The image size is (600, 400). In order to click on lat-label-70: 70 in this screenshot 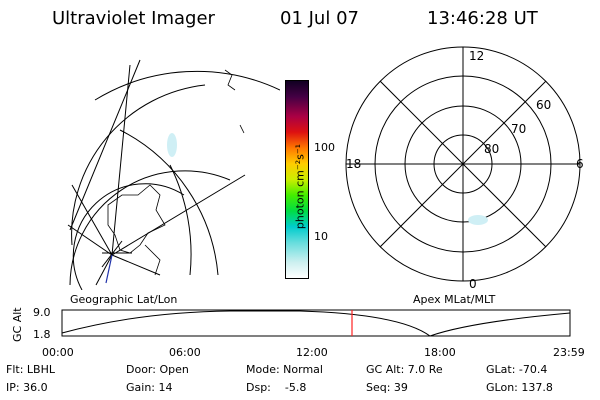, I will do `click(518, 129)`.